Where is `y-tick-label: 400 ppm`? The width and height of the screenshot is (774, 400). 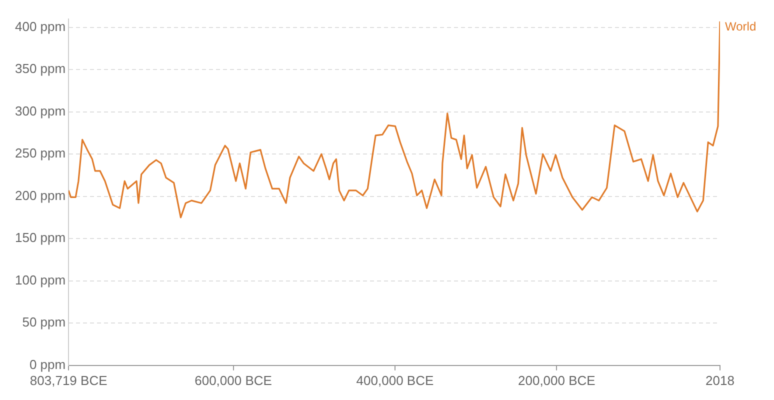 y-tick-label: 400 ppm is located at coordinates (40, 26).